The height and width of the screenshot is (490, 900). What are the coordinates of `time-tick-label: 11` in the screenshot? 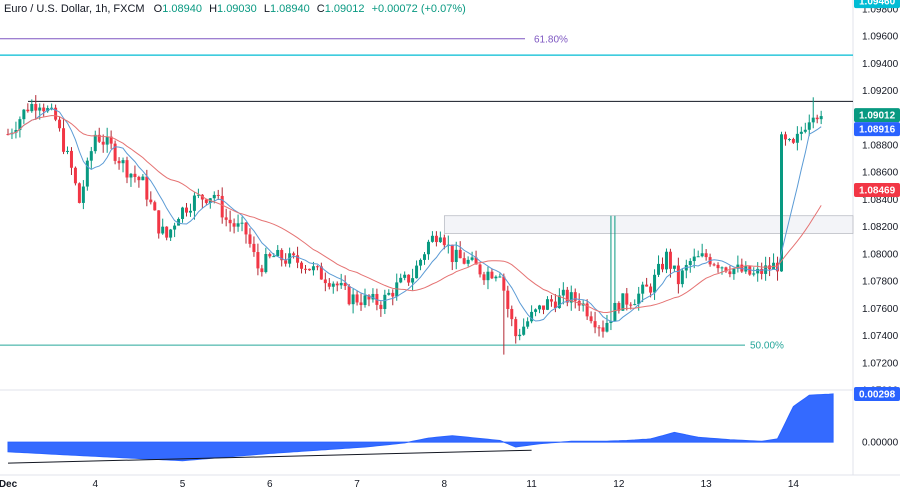 It's located at (531, 484).